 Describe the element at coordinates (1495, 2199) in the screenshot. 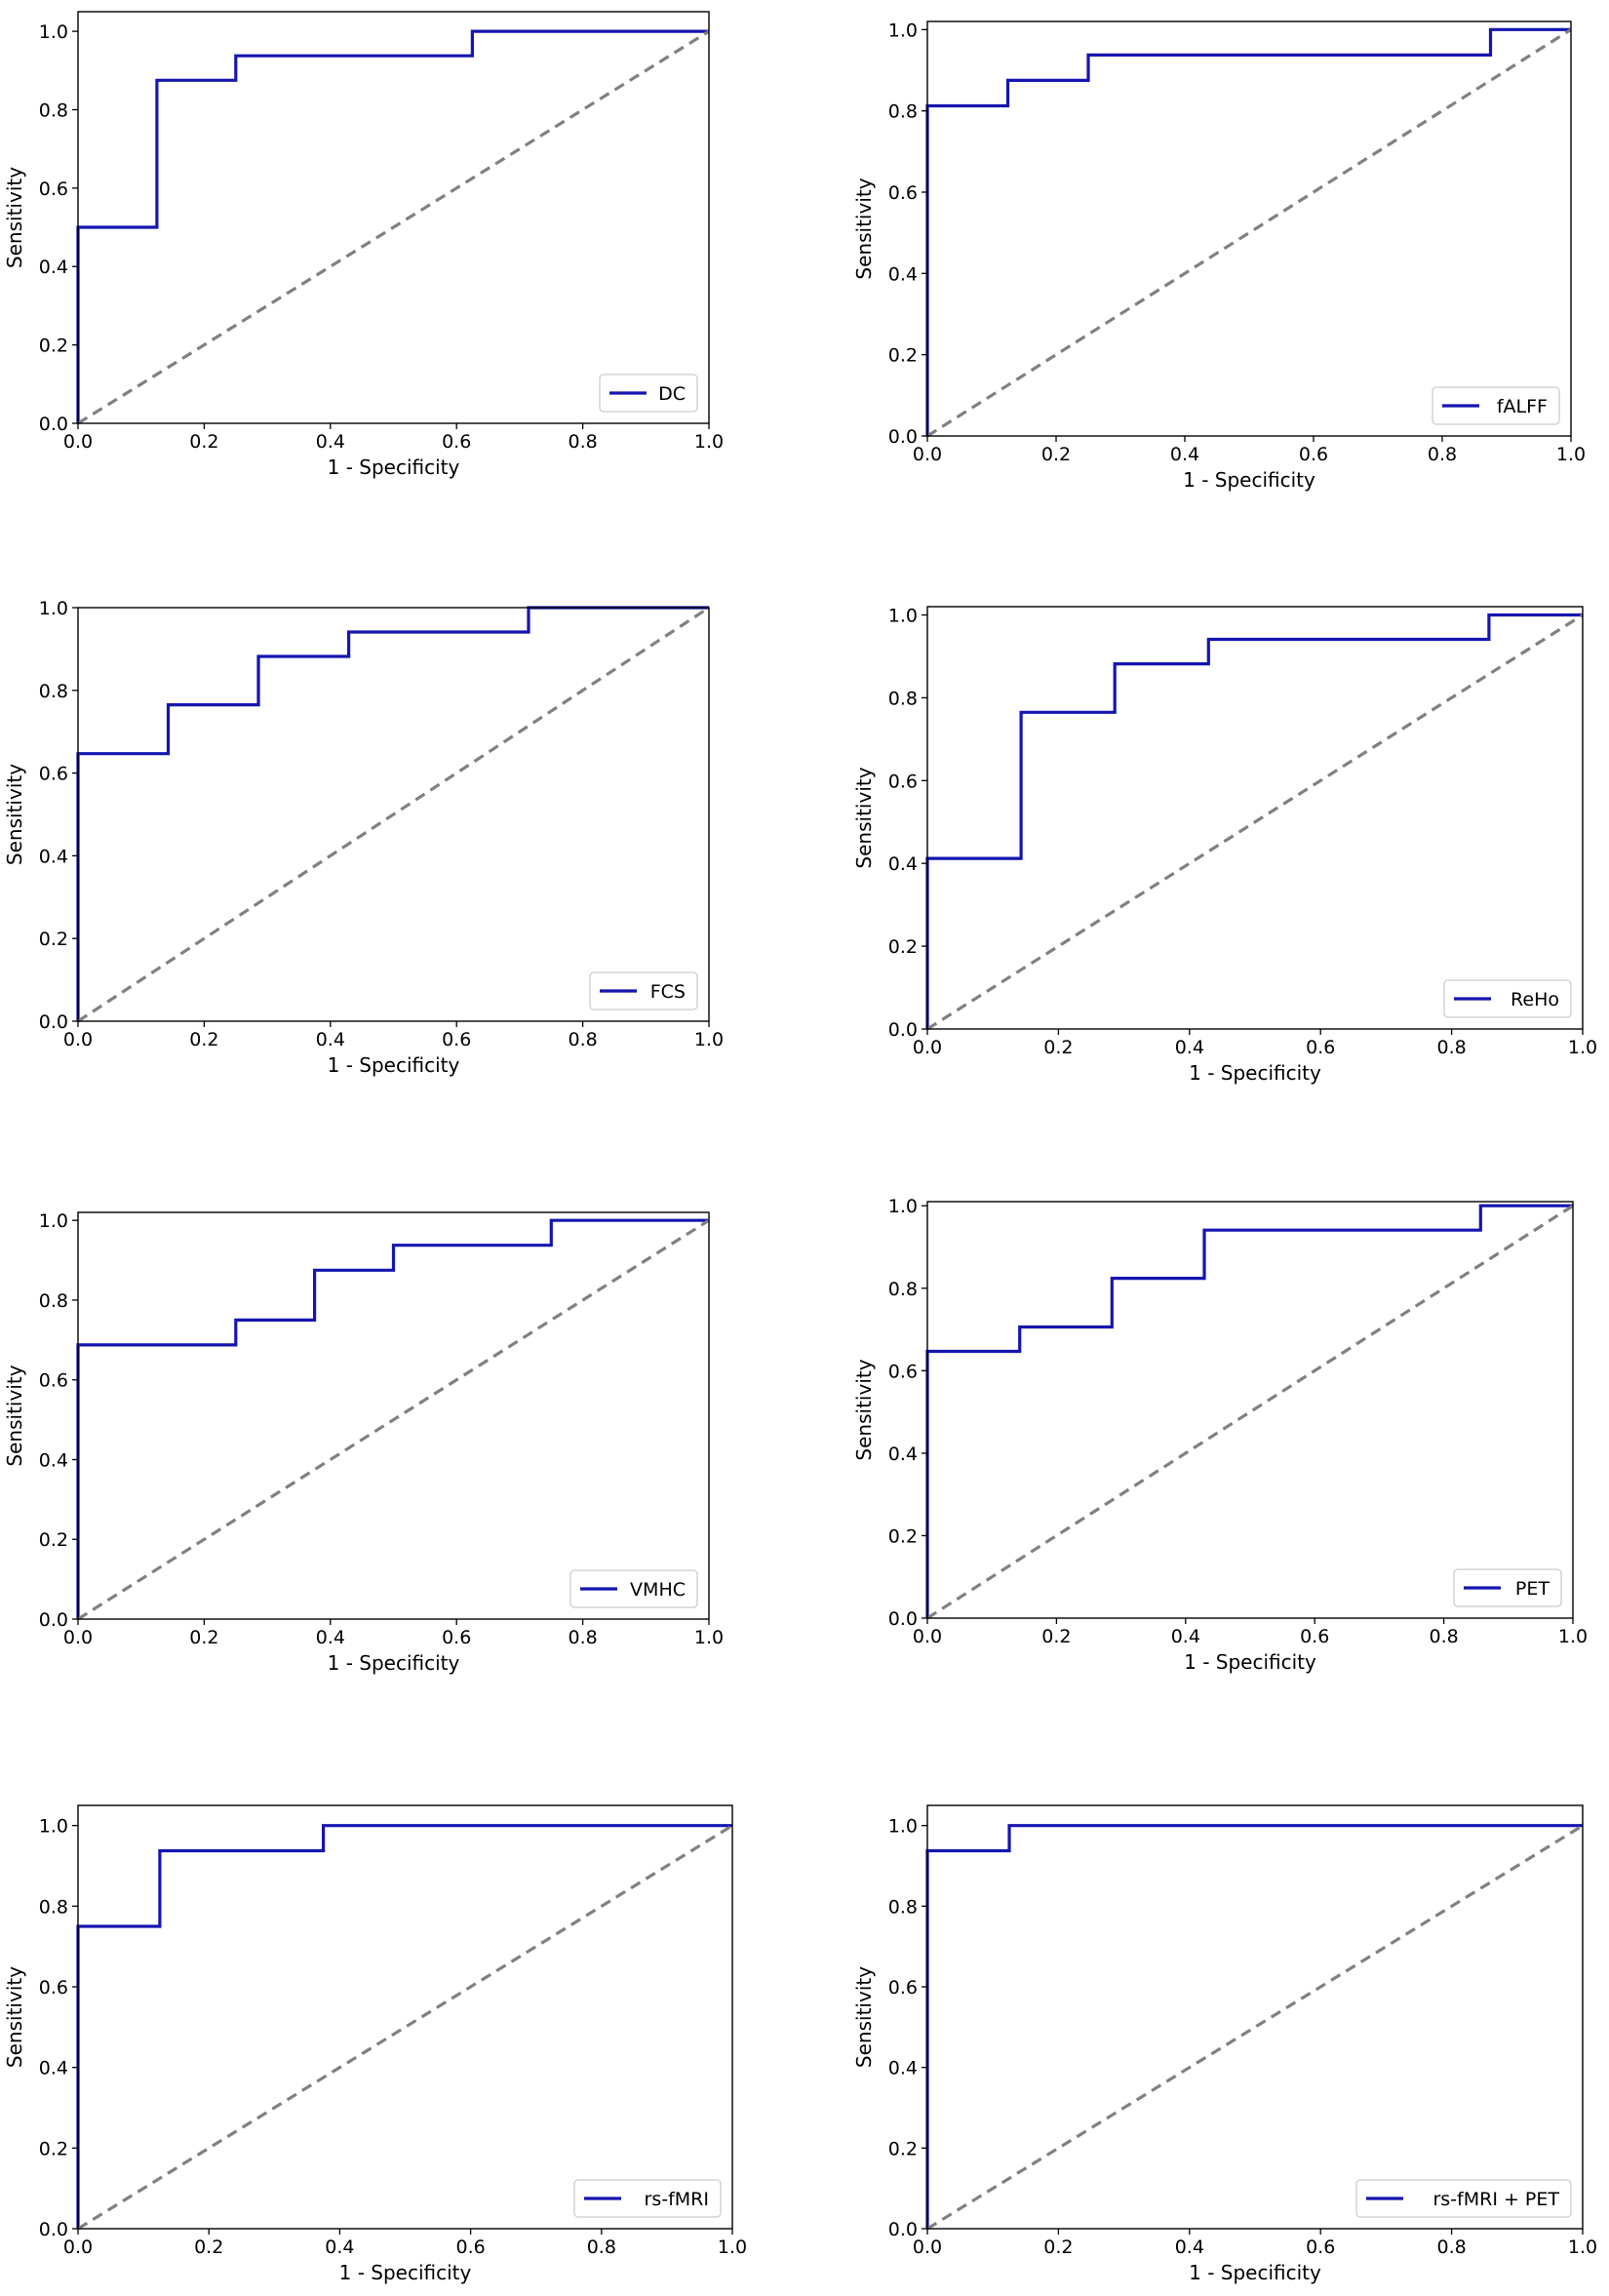

I see `legend-label: rs-fMRI + PET` at that location.